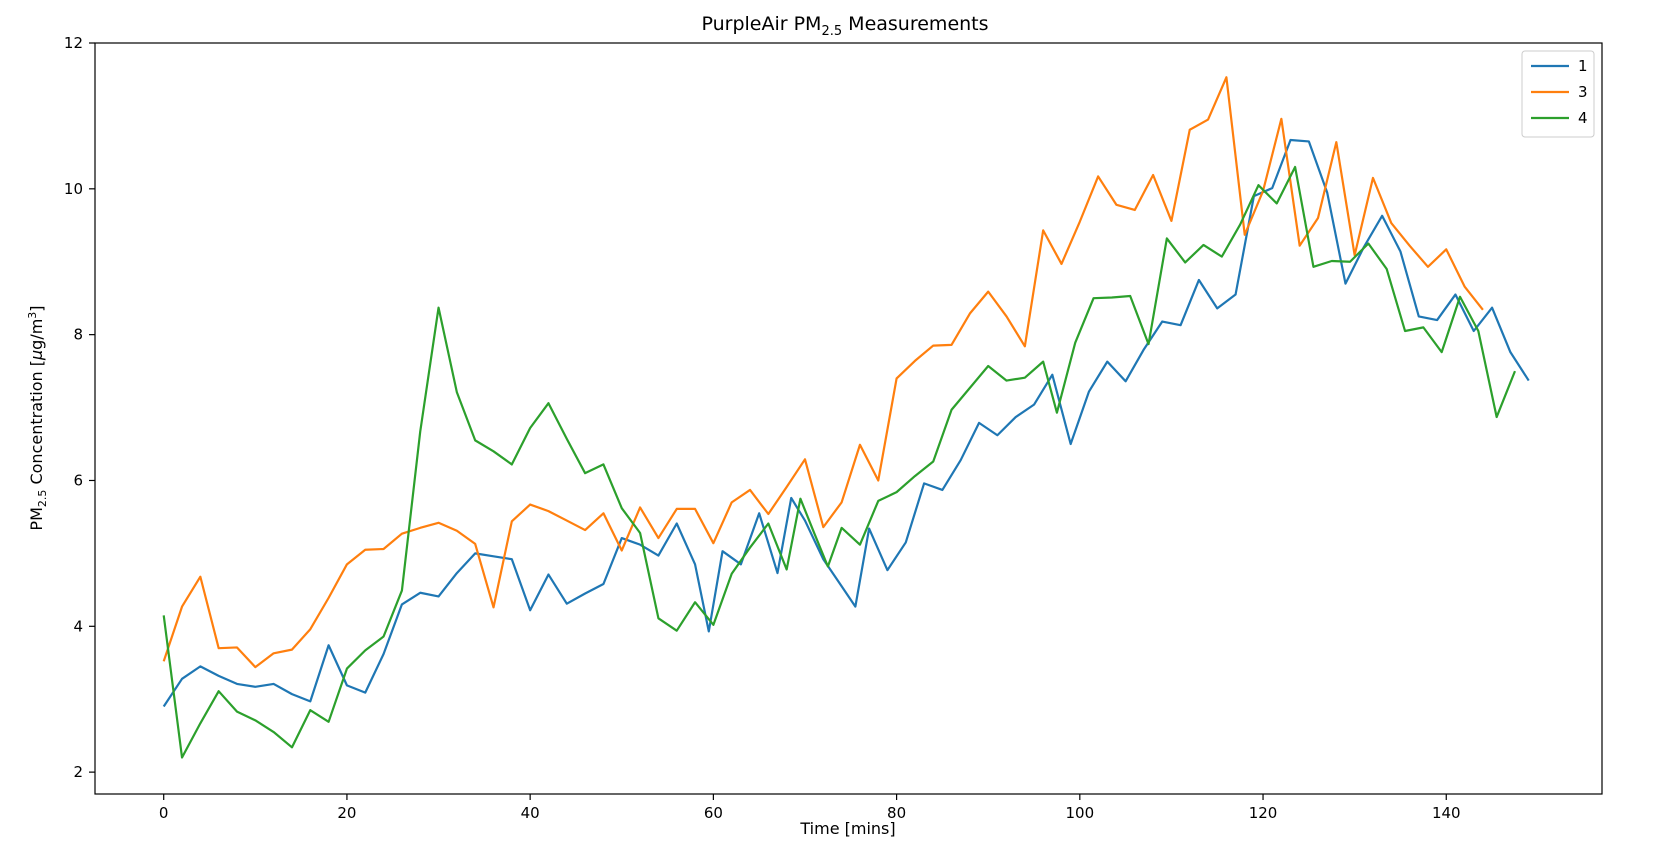 This screenshot has height=841, width=1664. What do you see at coordinates (36, 518) in the screenshot?
I see `ylabel-main: PM` at bounding box center [36, 518].